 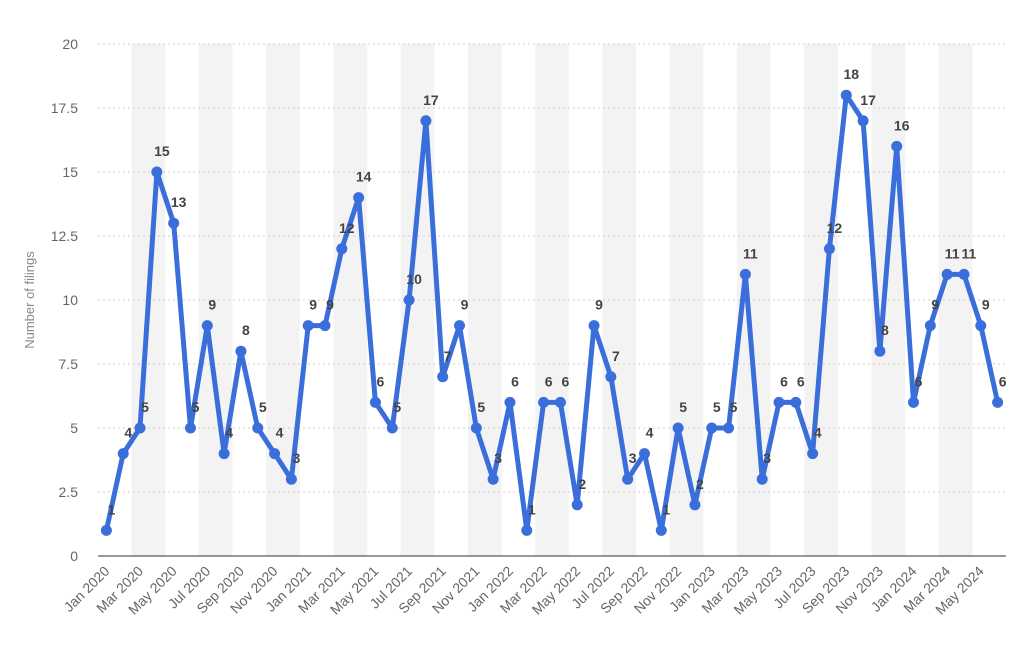 I want to click on y-tick-label: 5, so click(x=74, y=428).